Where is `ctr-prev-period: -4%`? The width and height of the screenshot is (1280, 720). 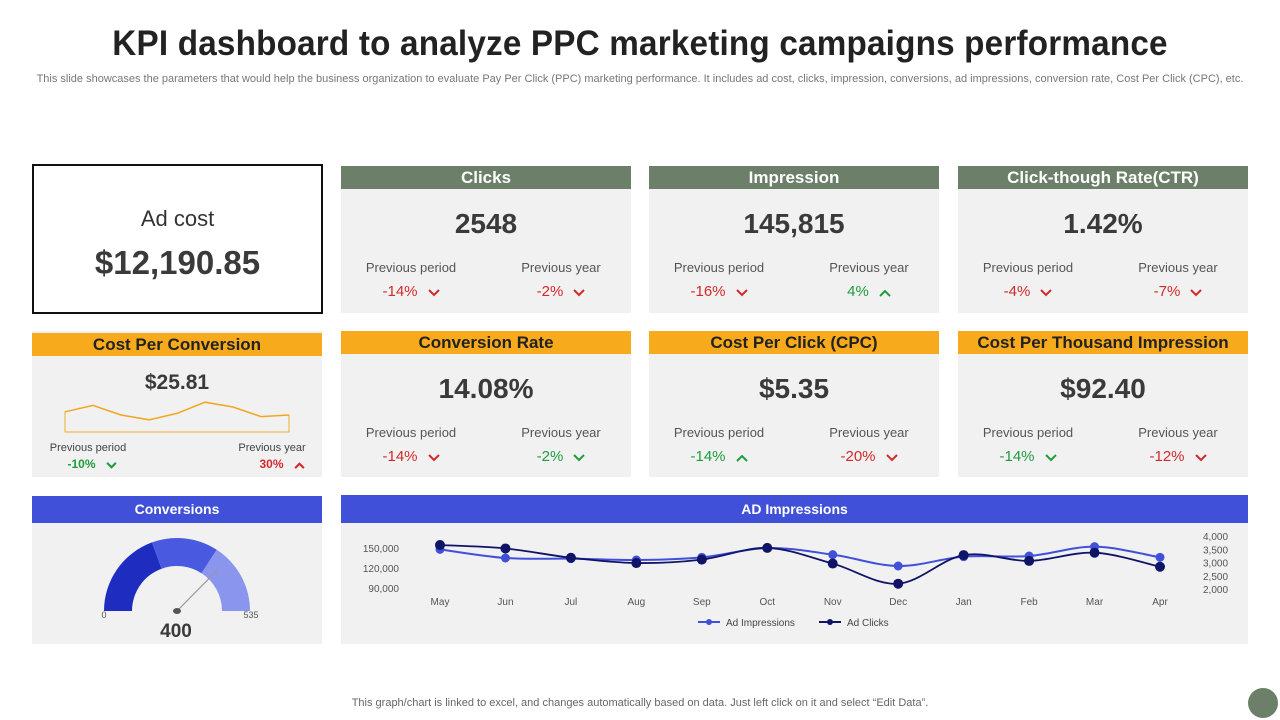
ctr-prev-period: -4% is located at coordinates (1028, 292).